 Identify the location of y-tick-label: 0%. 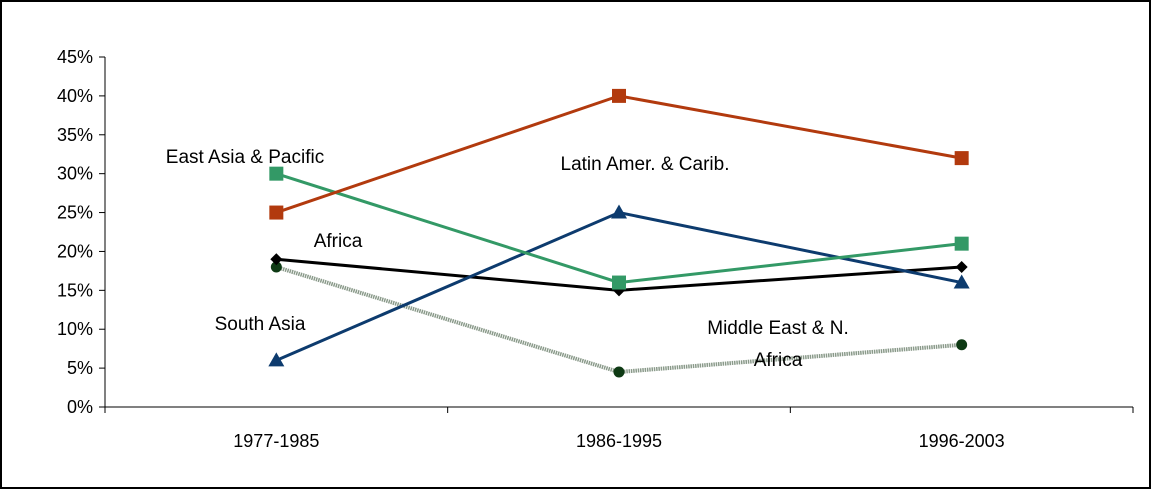
(80, 407).